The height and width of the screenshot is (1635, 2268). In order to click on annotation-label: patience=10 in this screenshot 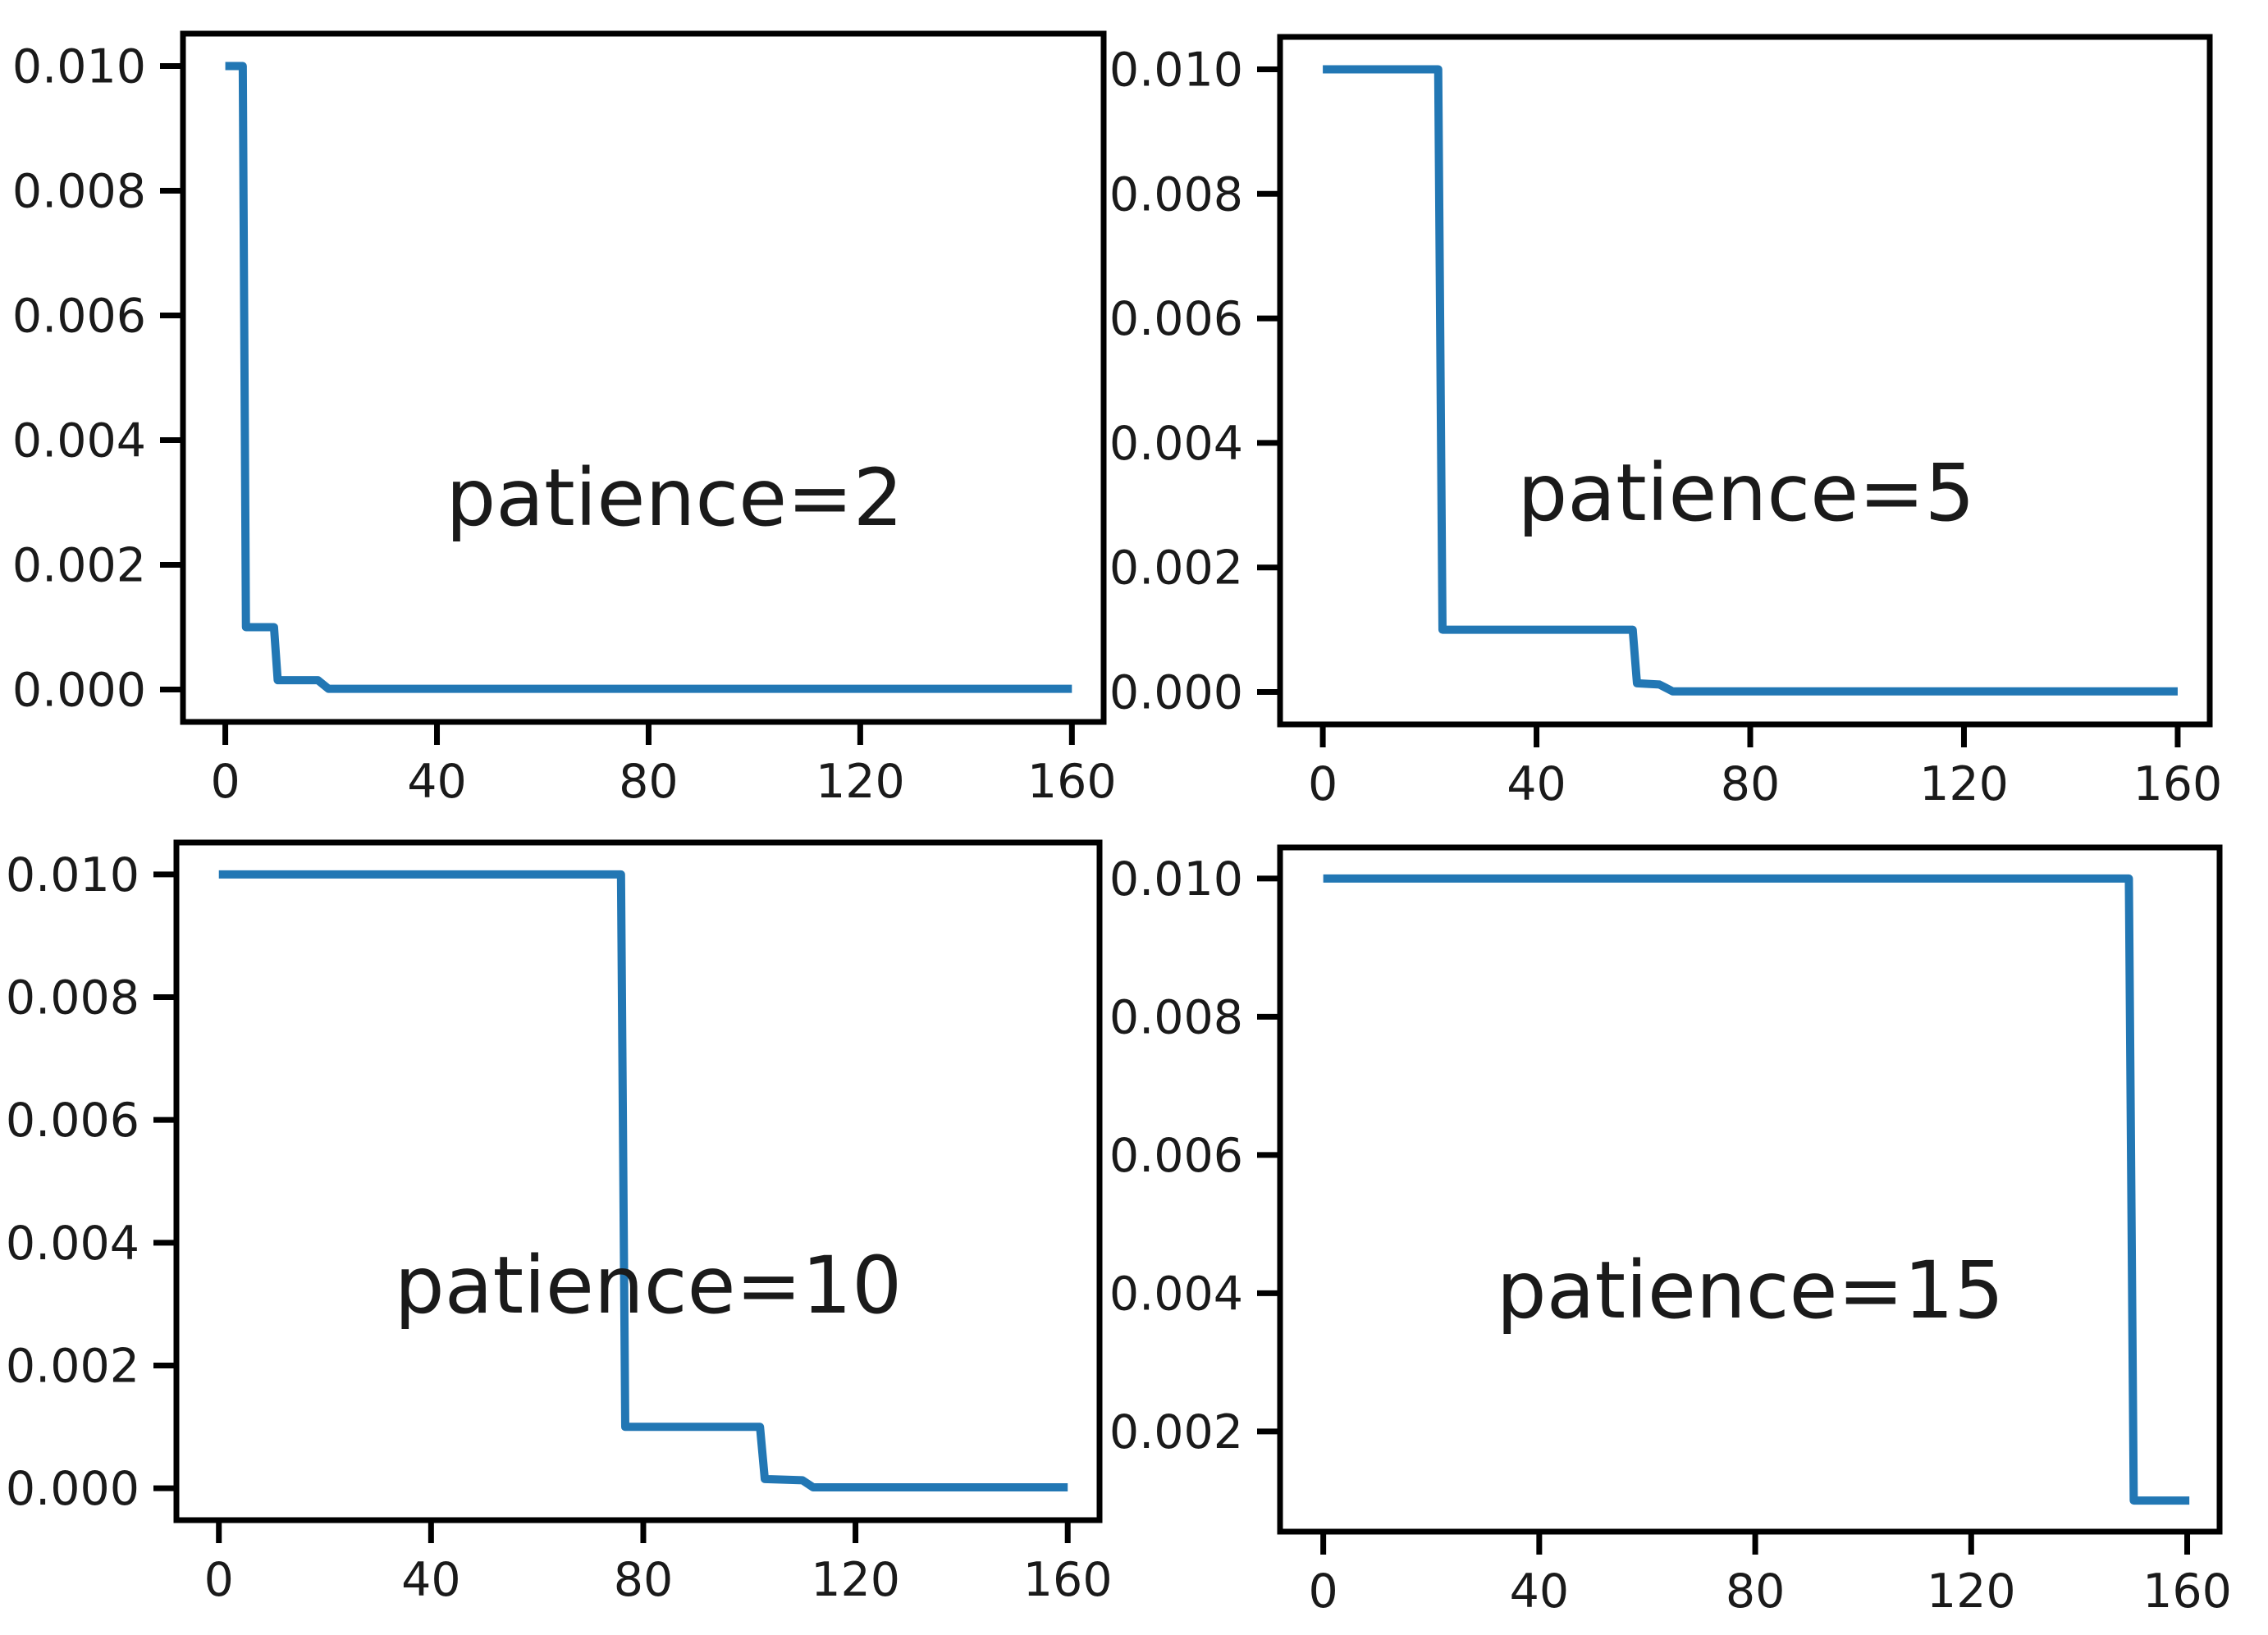, I will do `click(648, 1286)`.